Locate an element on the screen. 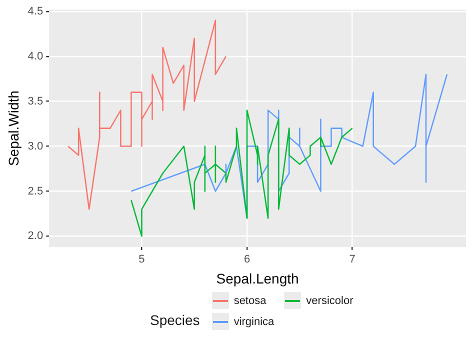 The height and width of the screenshot is (355, 474). y-tick-label: 3.0 is located at coordinates (36, 146).